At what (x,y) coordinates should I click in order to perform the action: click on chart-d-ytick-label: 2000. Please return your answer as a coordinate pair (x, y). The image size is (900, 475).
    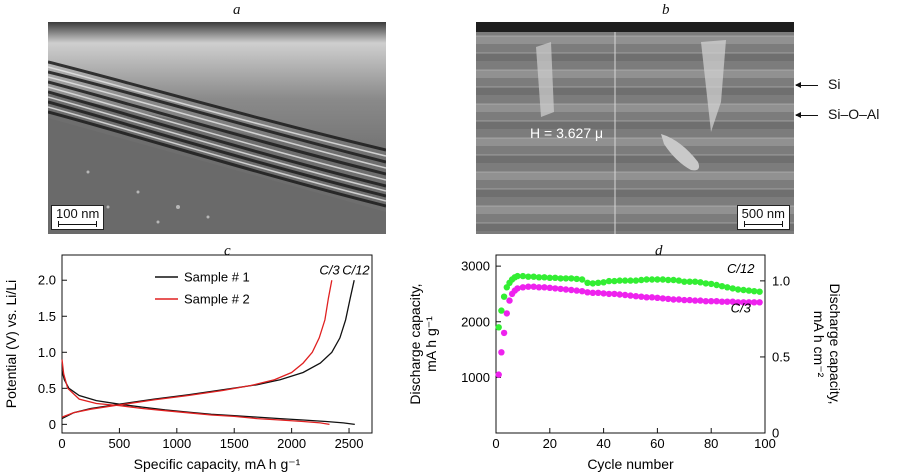
    Looking at the image, I should click on (475, 321).